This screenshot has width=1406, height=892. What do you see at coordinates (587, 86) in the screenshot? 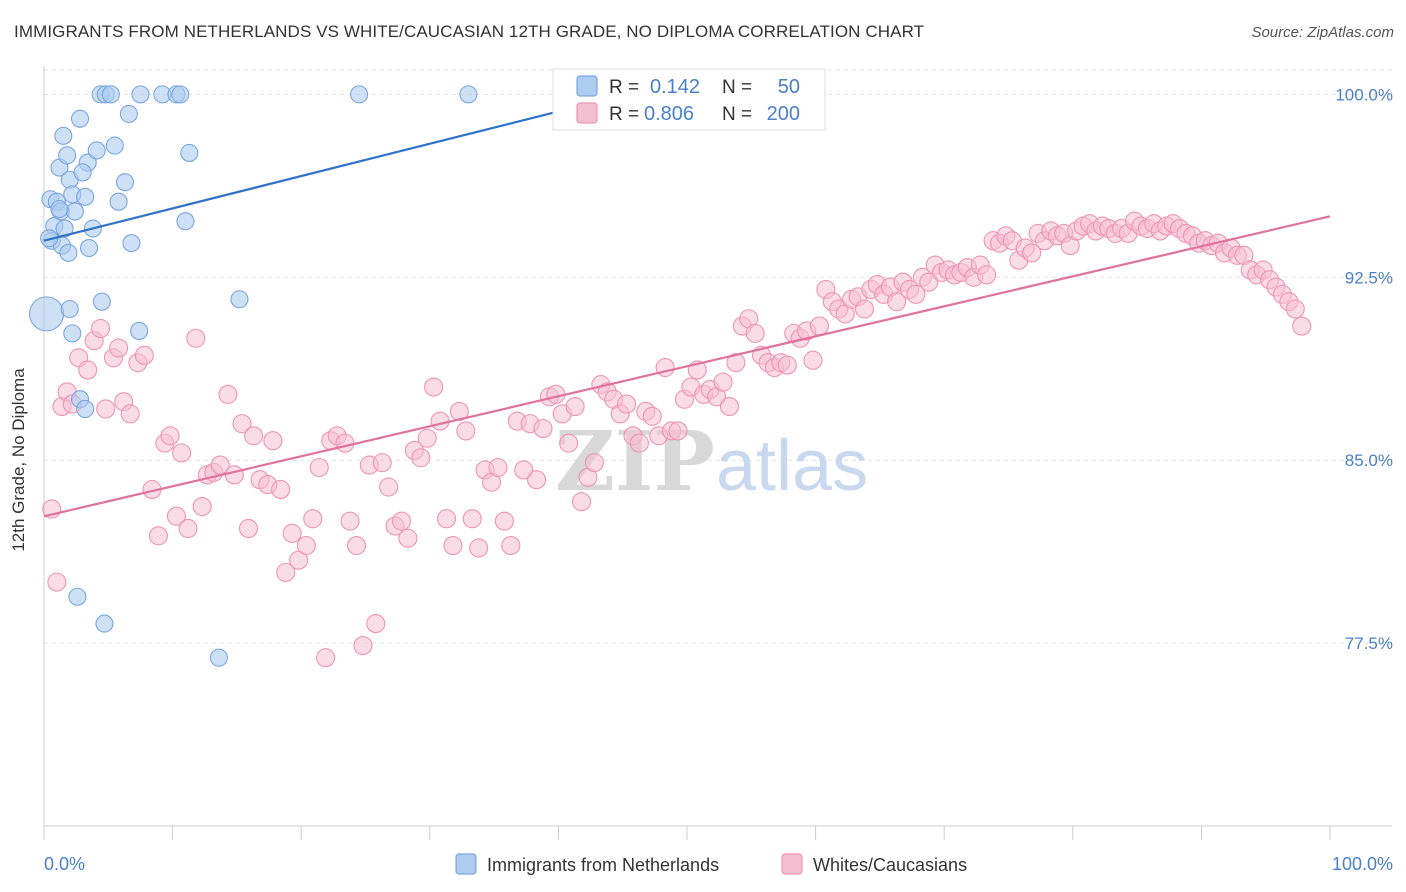
I see `stats-swatch-netherlands` at bounding box center [587, 86].